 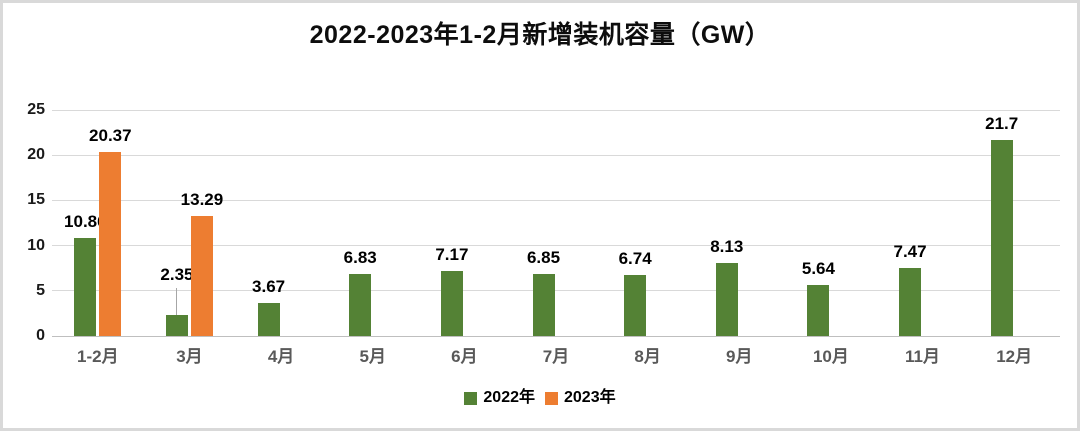 What do you see at coordinates (269, 286) in the screenshot?
I see `data-label-2022-2: 3.67` at bounding box center [269, 286].